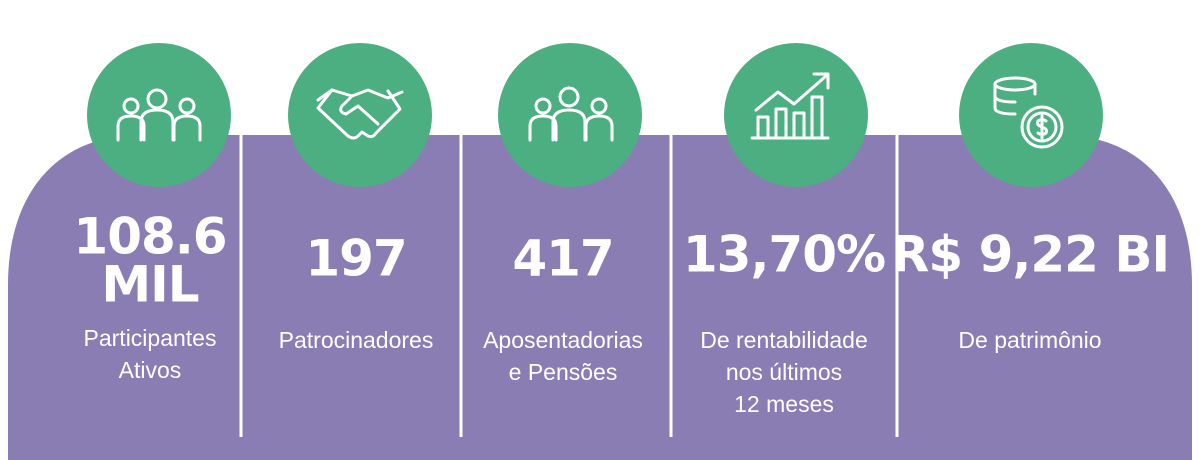 The image size is (1200, 460). Describe the element at coordinates (784, 255) in the screenshot. I see `stat-value: 13,70%` at that location.